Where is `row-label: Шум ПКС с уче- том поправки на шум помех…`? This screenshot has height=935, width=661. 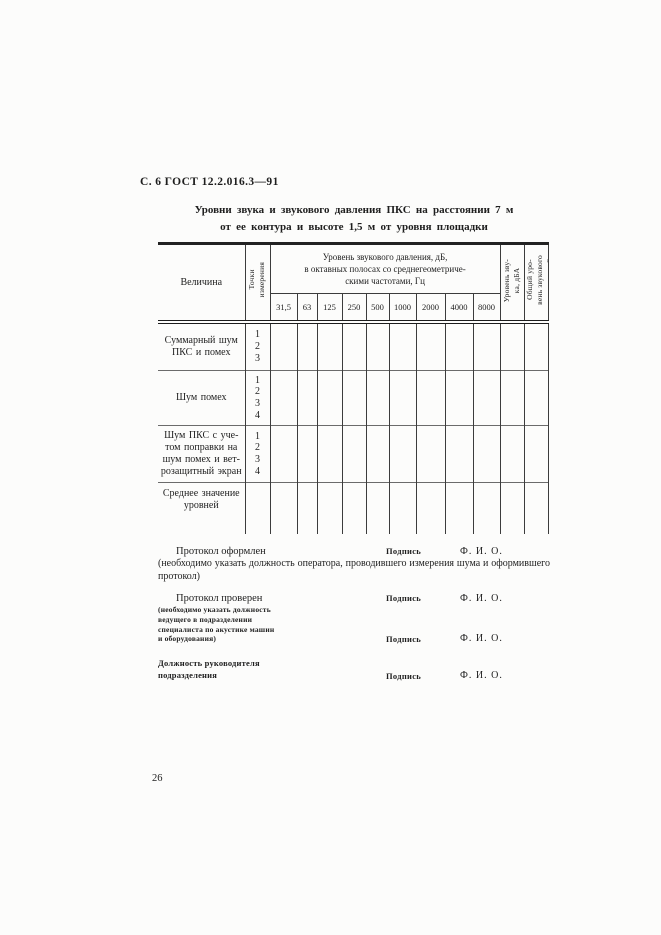
row-label: Шум ПКС с уче- том поправки на шум помех… is located at coordinates (202, 454).